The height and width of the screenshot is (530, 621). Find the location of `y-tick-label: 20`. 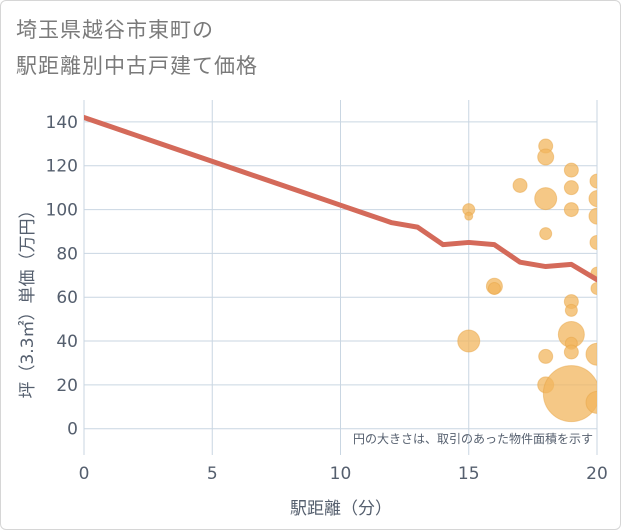

y-tick-label: 20 is located at coordinates (67, 386).